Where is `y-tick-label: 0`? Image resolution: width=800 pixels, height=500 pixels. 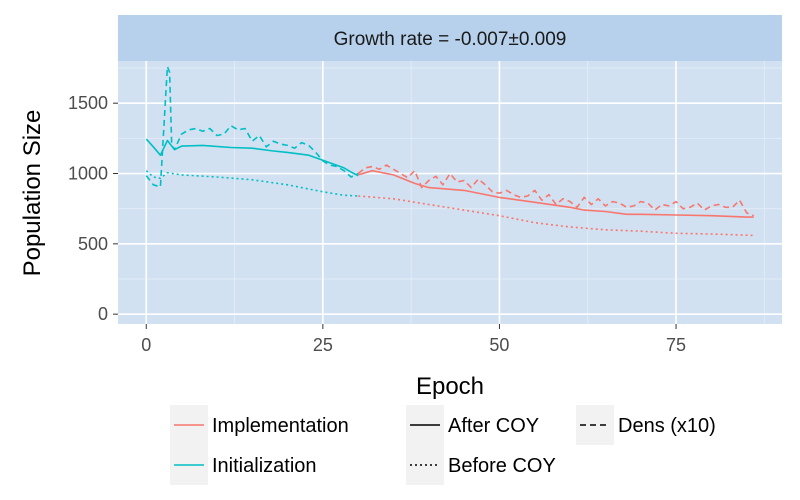
y-tick-label: 0 is located at coordinates (103, 314).